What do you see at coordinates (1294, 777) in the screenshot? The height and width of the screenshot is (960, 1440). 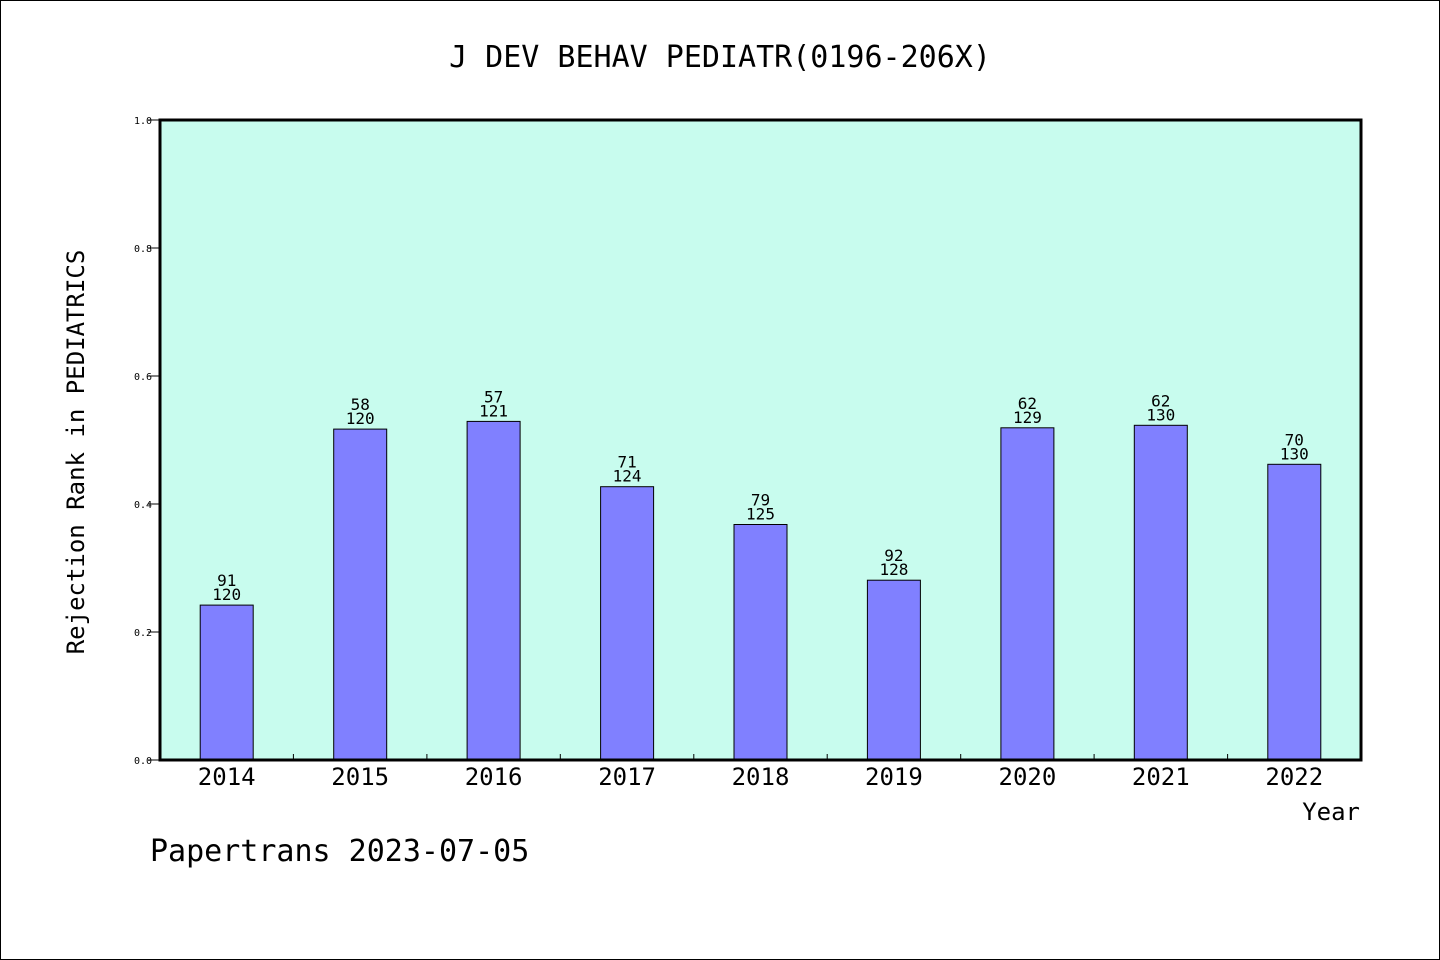 I see `x-tick-label: 2022` at bounding box center [1294, 777].